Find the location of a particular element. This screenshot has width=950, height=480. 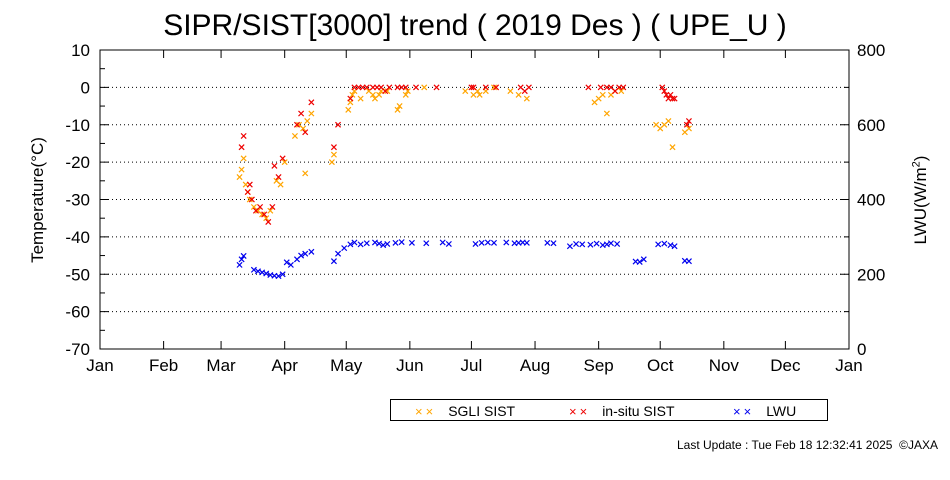

y-left-tick-label: -60 is located at coordinates (77, 312).